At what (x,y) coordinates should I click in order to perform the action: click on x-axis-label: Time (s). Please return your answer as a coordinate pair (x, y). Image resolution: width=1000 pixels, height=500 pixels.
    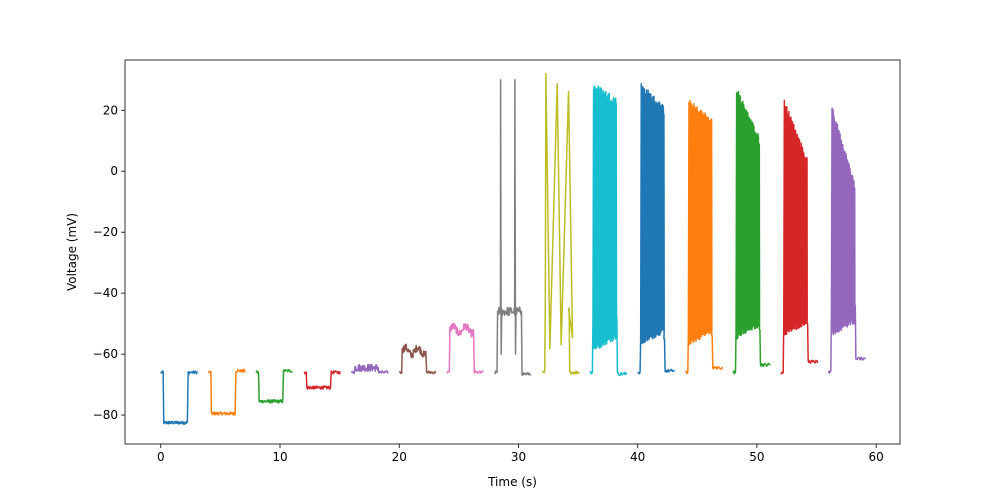
    Looking at the image, I should click on (512, 482).